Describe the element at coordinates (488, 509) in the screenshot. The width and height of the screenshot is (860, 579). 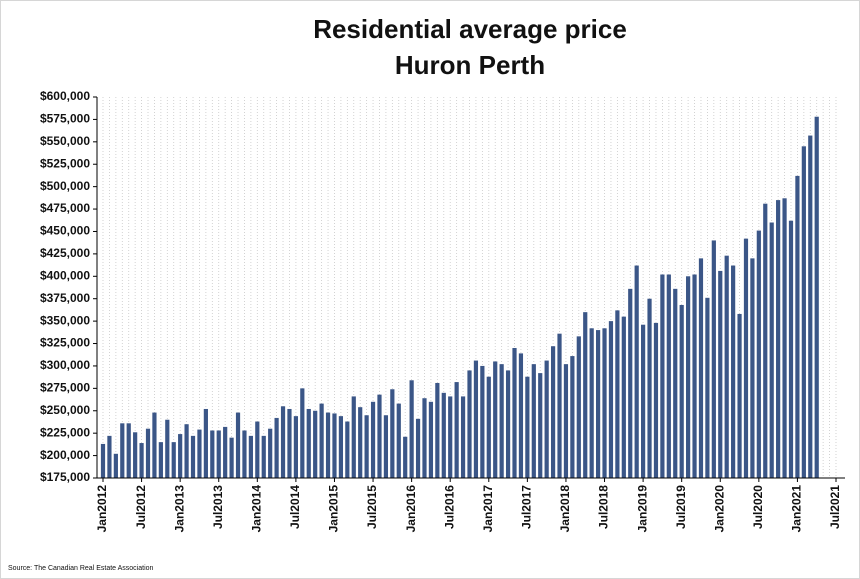
I see `x-tick-label: Jan2017` at that location.